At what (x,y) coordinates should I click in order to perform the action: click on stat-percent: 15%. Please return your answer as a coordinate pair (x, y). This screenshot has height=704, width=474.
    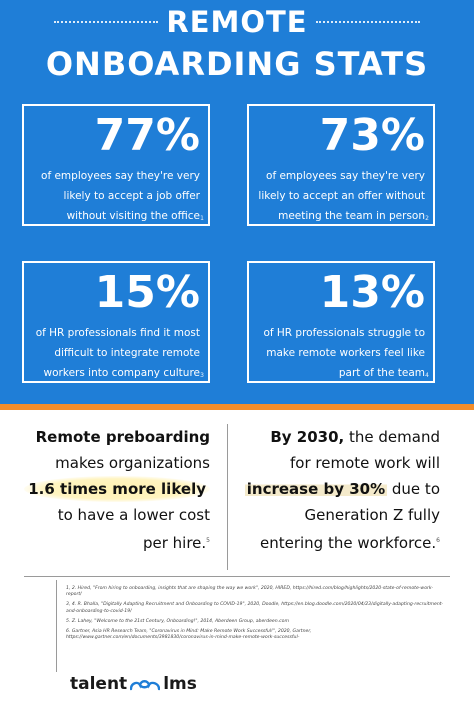
    Looking at the image, I should click on (147, 292).